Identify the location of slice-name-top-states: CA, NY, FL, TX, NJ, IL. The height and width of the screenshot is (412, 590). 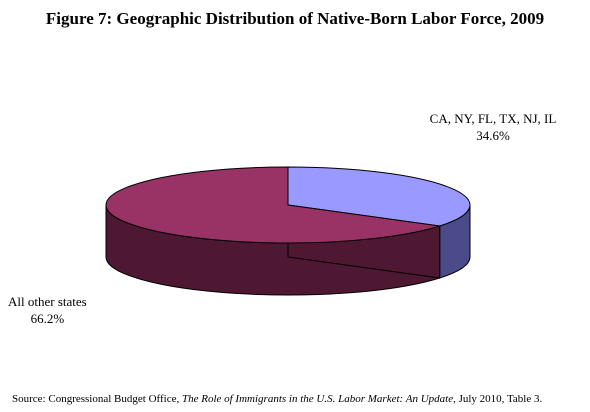
(493, 118).